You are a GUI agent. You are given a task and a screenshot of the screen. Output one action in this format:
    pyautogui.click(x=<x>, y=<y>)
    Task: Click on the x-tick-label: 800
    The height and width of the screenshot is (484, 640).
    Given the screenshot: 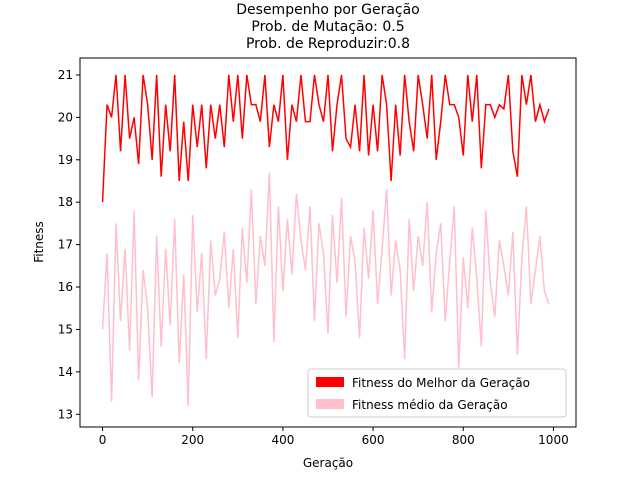 What is the action you would take?
    pyautogui.click(x=463, y=440)
    